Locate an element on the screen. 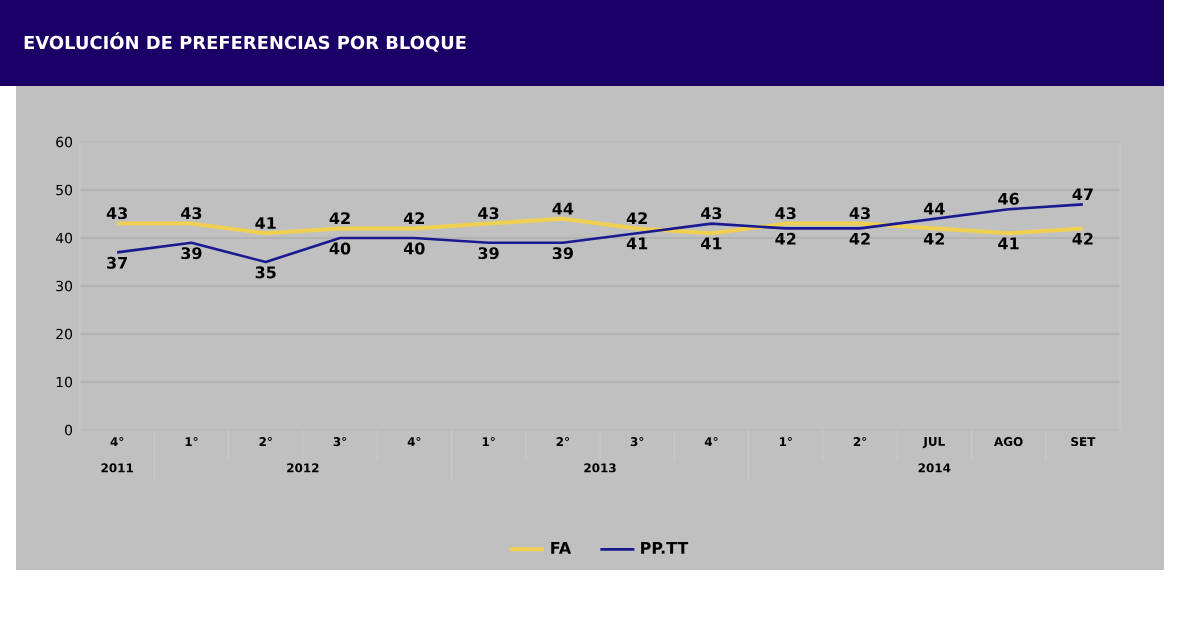 This screenshot has height=640, width=1200. chart-title: EVOLUCIÓN DE PREFERENCIAS POR BLOQUE is located at coordinates (245, 42).